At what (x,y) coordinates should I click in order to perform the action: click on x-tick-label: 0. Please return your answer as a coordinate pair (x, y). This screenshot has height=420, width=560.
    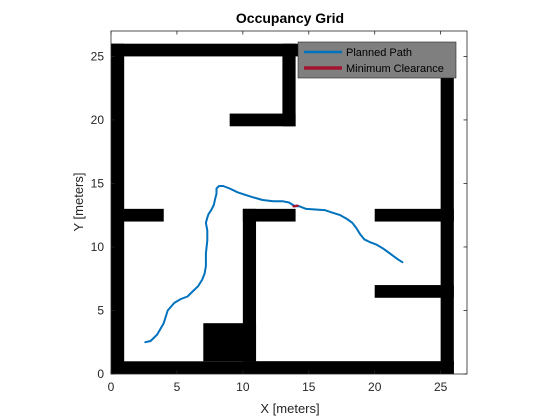
    Looking at the image, I should click on (111, 387).